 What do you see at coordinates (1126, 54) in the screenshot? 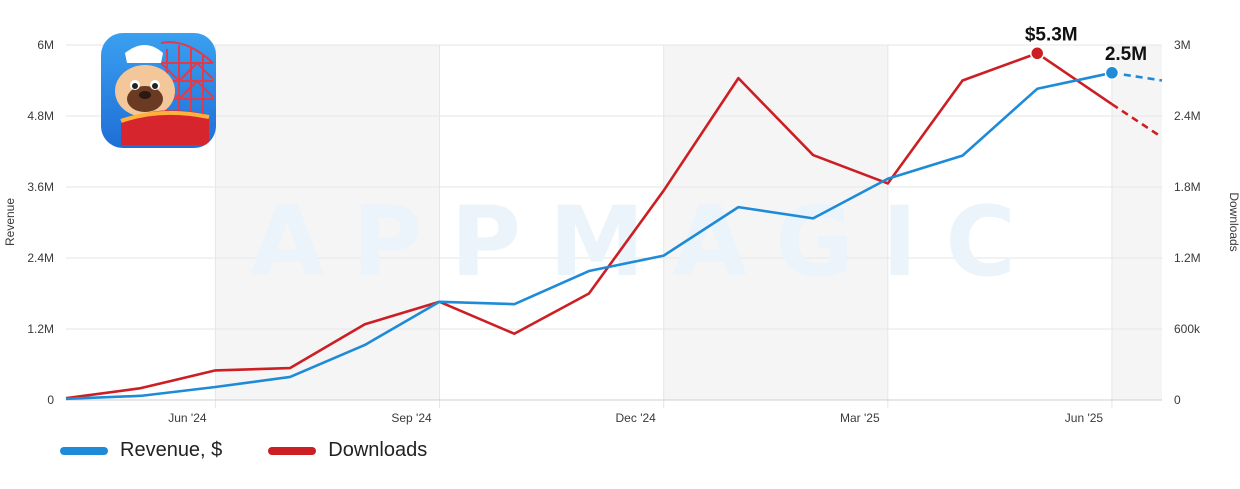
I see `callout-label: 2.5M` at bounding box center [1126, 54].